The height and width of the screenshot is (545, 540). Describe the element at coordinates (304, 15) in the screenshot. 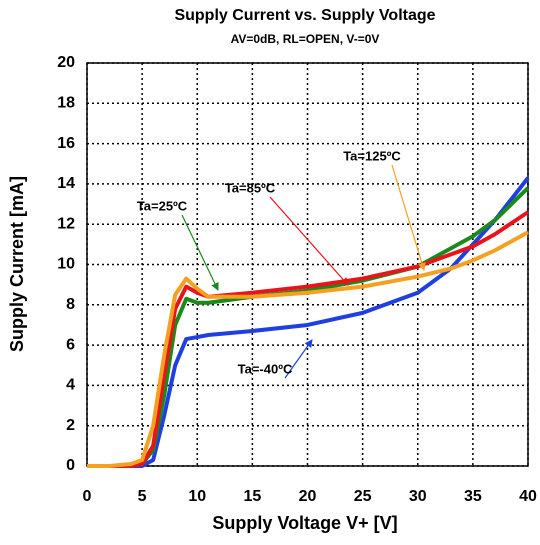

I see `chart-title: Supply Current vs. Supply Voltage` at that location.